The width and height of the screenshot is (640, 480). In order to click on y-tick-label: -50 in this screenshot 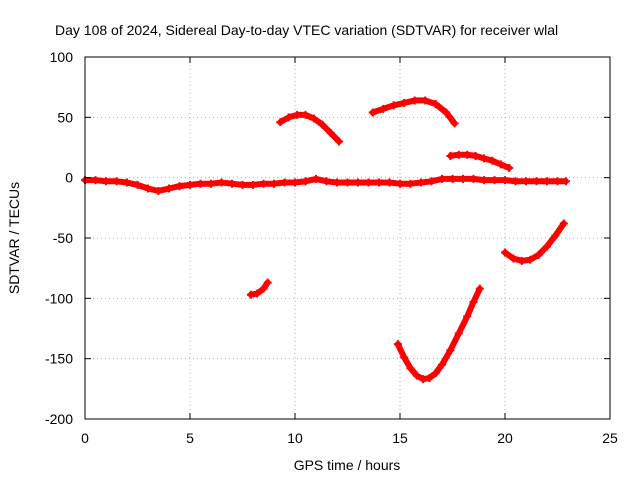, I will do `click(63, 238)`.